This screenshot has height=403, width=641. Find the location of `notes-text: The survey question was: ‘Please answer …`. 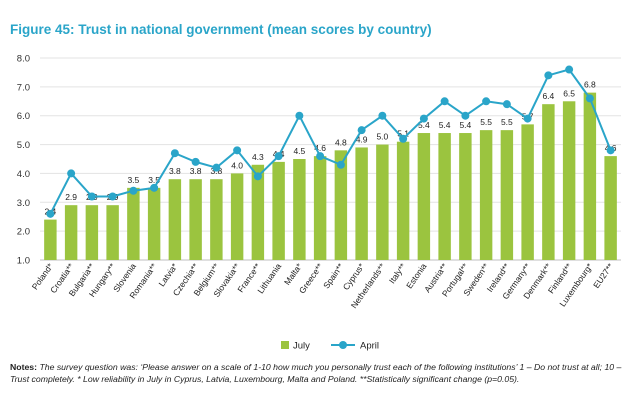

notes-text: The survey question was: ‘Please answer … is located at coordinates (316, 373).